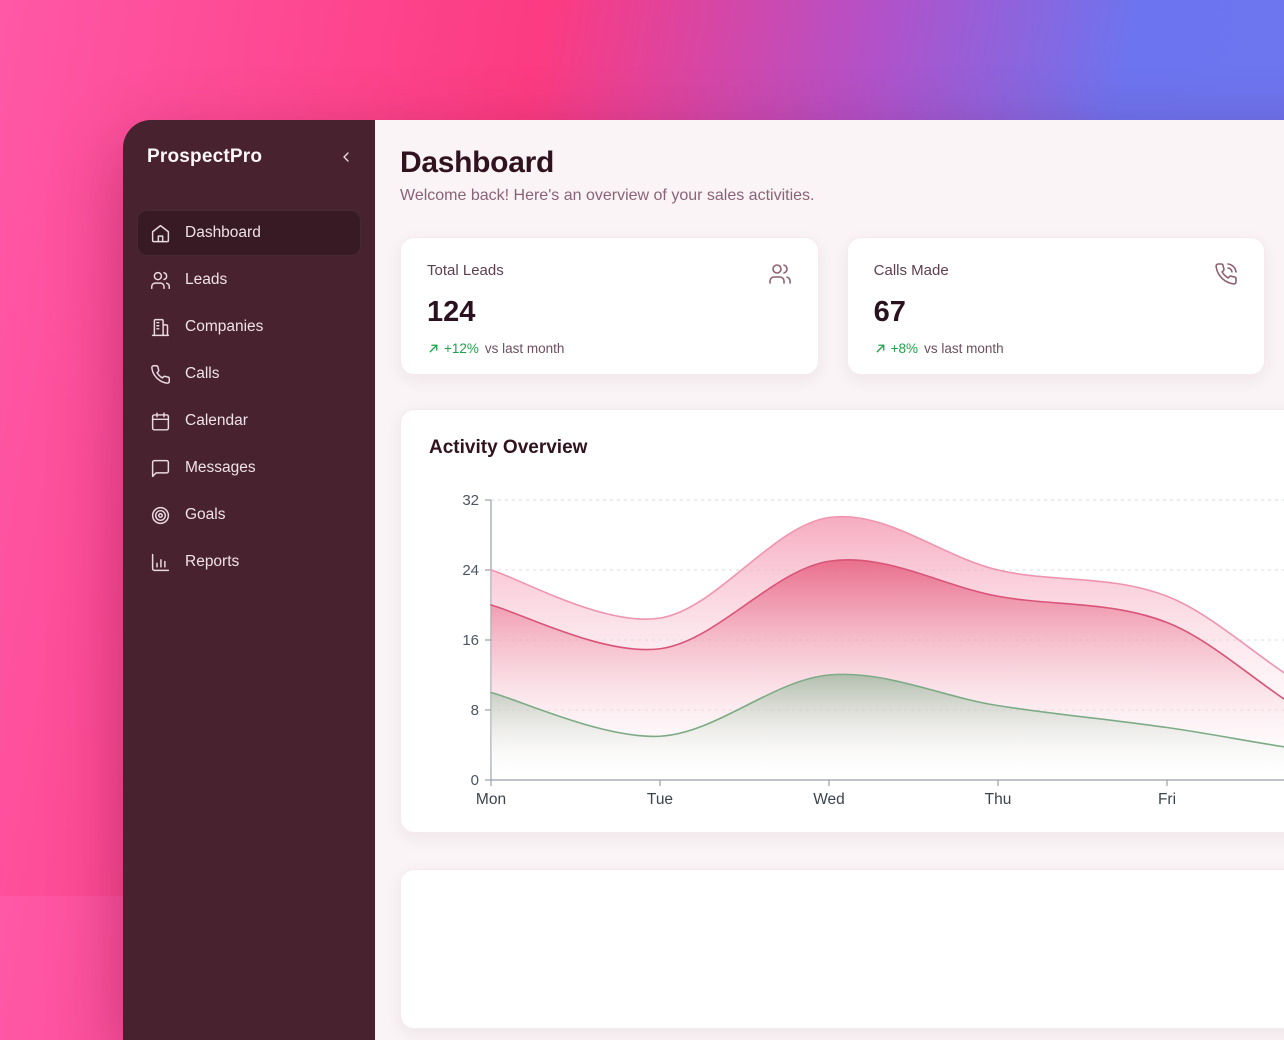 The image size is (1284, 1040). Describe the element at coordinates (160, 421) in the screenshot. I see `calendar-icon` at that location.